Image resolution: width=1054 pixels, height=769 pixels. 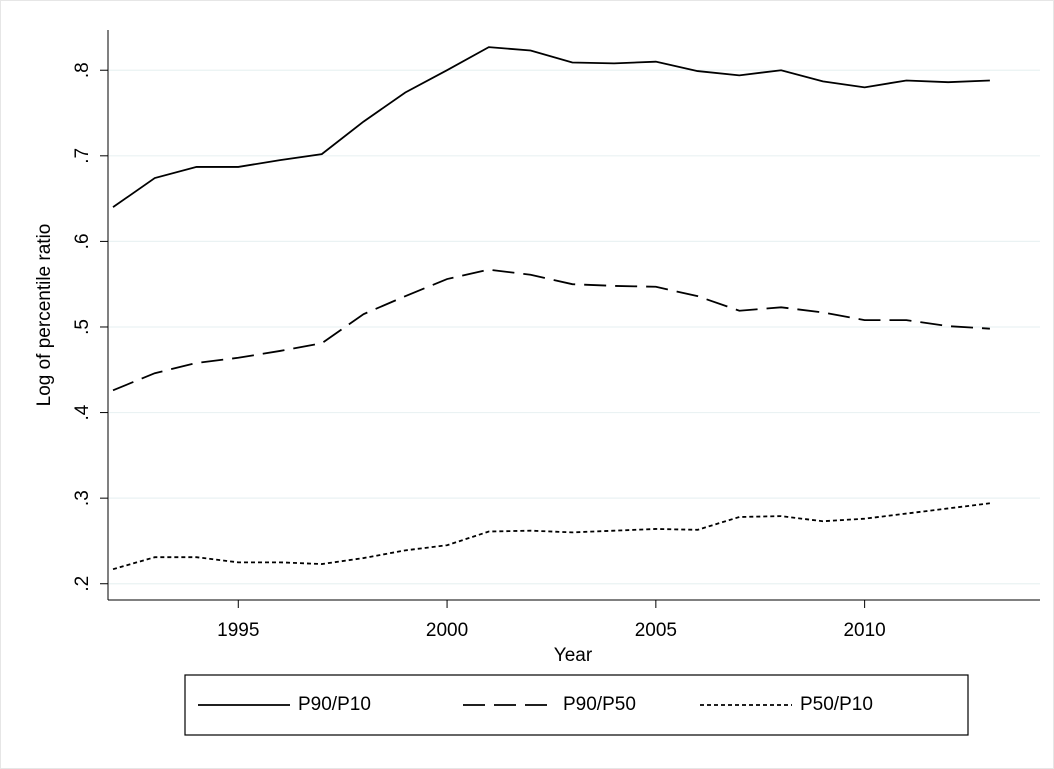 What do you see at coordinates (656, 630) in the screenshot?
I see `x-tick-label: 2005` at bounding box center [656, 630].